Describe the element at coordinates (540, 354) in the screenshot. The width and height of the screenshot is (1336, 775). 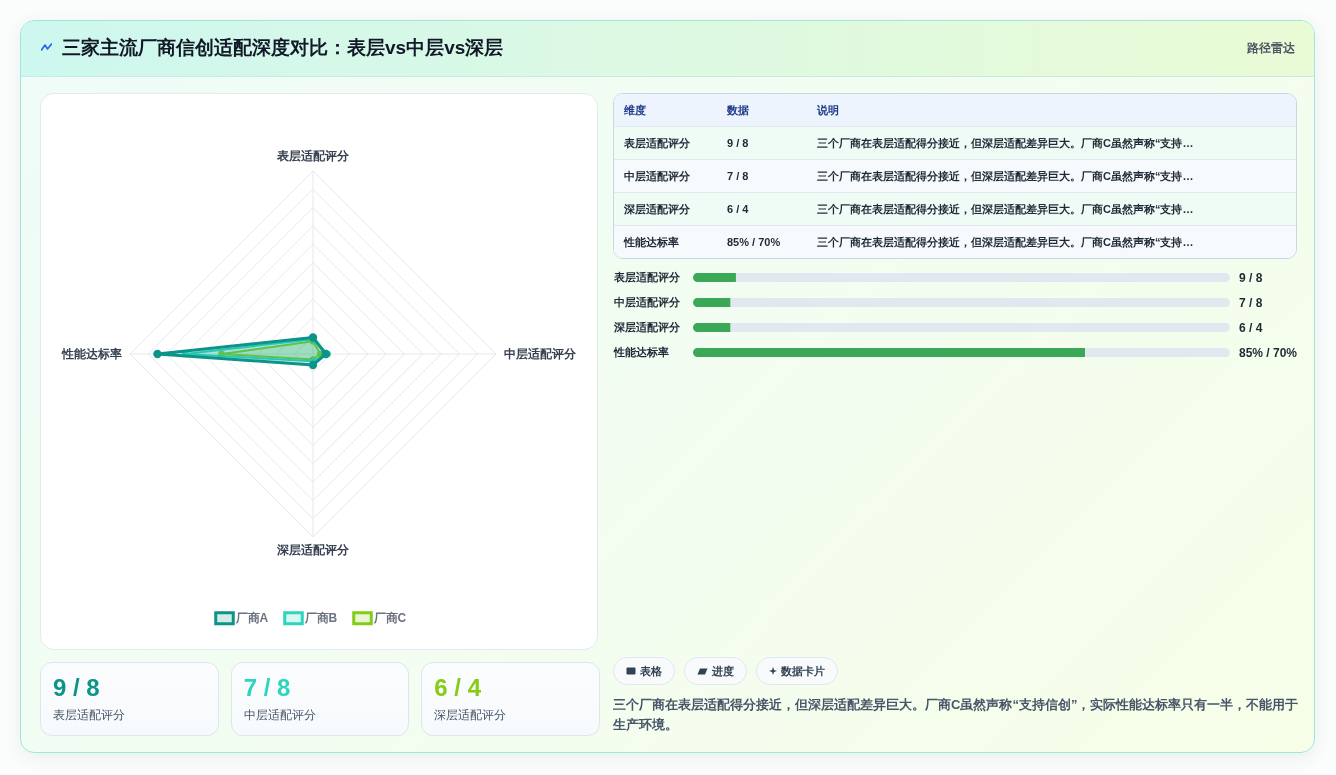
I see `spoke-label: 中层适配评分` at that location.